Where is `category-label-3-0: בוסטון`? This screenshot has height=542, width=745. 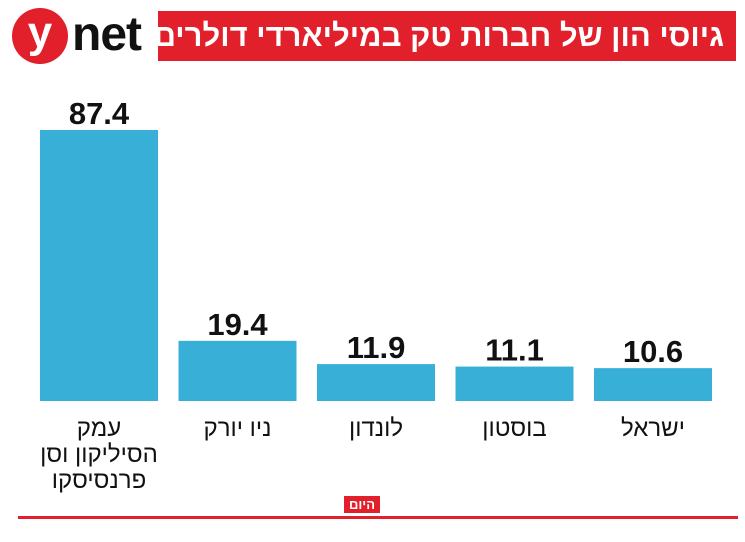 category-label-3-0: בוסטון is located at coordinates (514, 428).